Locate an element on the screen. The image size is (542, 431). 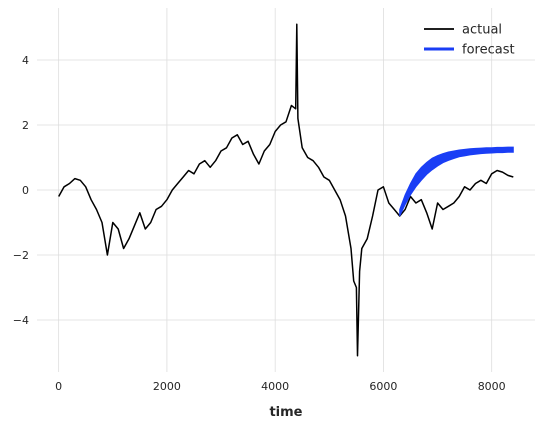
series-forecast is located at coordinates (456, 181).